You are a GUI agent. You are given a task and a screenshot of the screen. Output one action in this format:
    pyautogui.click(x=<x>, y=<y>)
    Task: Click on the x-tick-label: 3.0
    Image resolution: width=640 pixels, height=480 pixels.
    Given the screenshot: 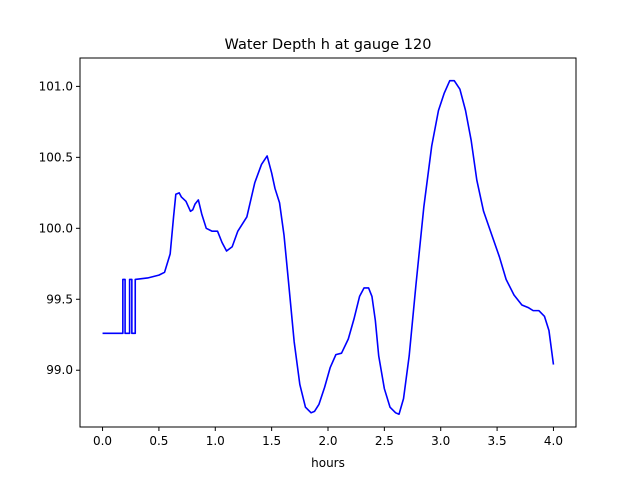 What is the action you would take?
    pyautogui.click(x=440, y=441)
    